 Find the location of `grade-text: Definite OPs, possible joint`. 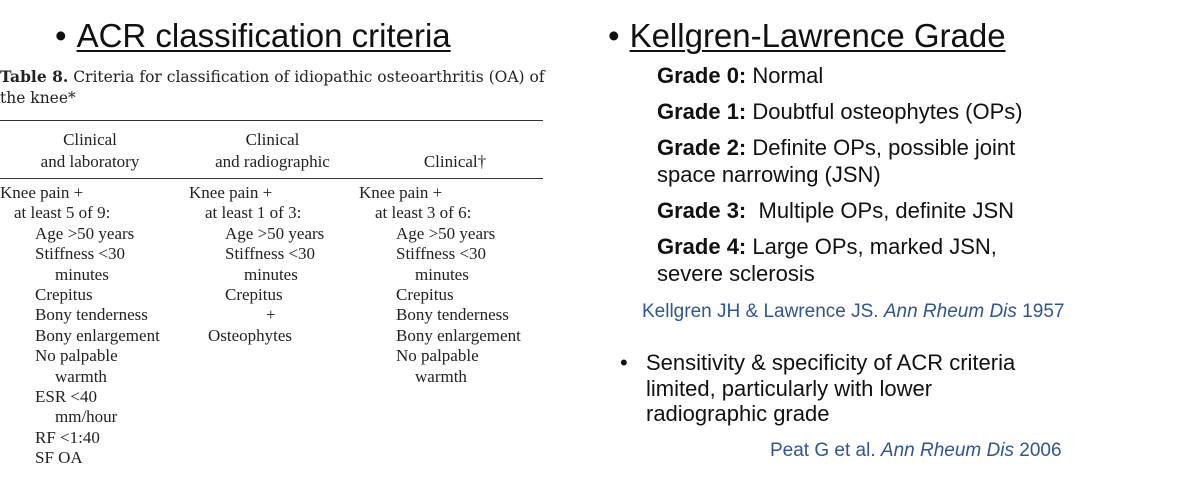

grade-text: Definite OPs, possible joint is located at coordinates (881, 147).